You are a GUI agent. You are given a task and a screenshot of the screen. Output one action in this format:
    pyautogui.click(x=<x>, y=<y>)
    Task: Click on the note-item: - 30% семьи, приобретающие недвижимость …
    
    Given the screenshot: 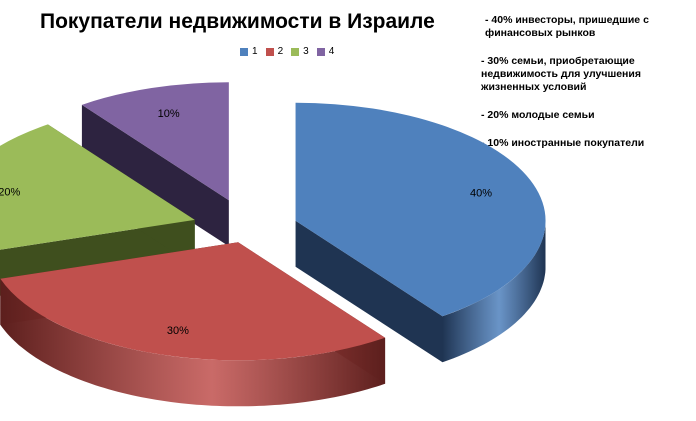 What is the action you would take?
    pyautogui.click(x=561, y=74)
    